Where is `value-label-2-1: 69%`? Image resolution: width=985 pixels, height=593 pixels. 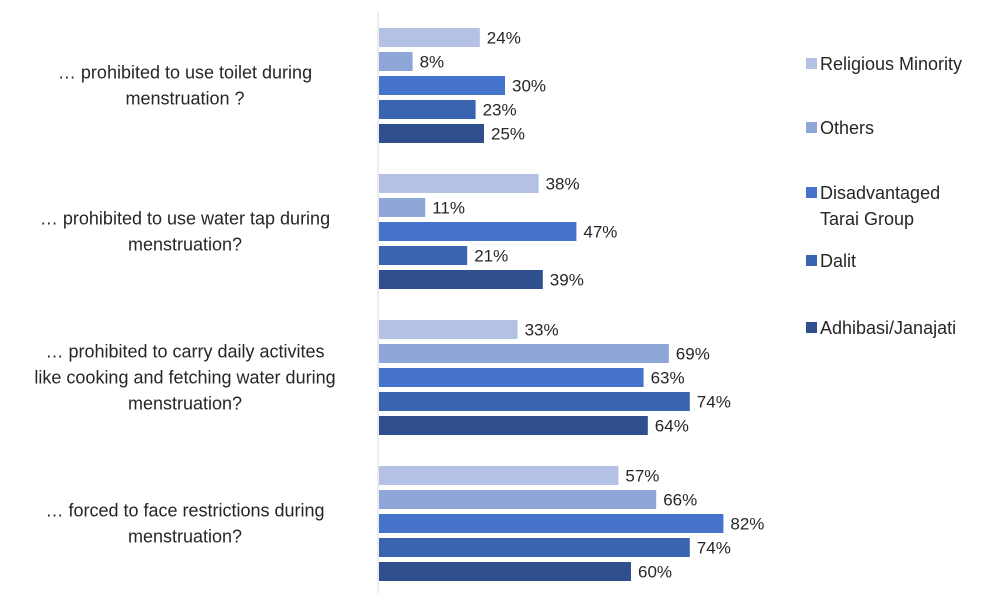 value-label-2-1: 69% is located at coordinates (693, 354).